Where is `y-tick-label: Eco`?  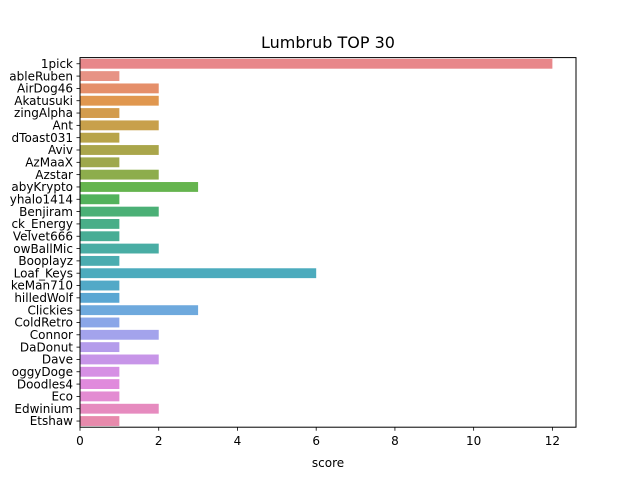 y-tick-label: Eco is located at coordinates (62, 397).